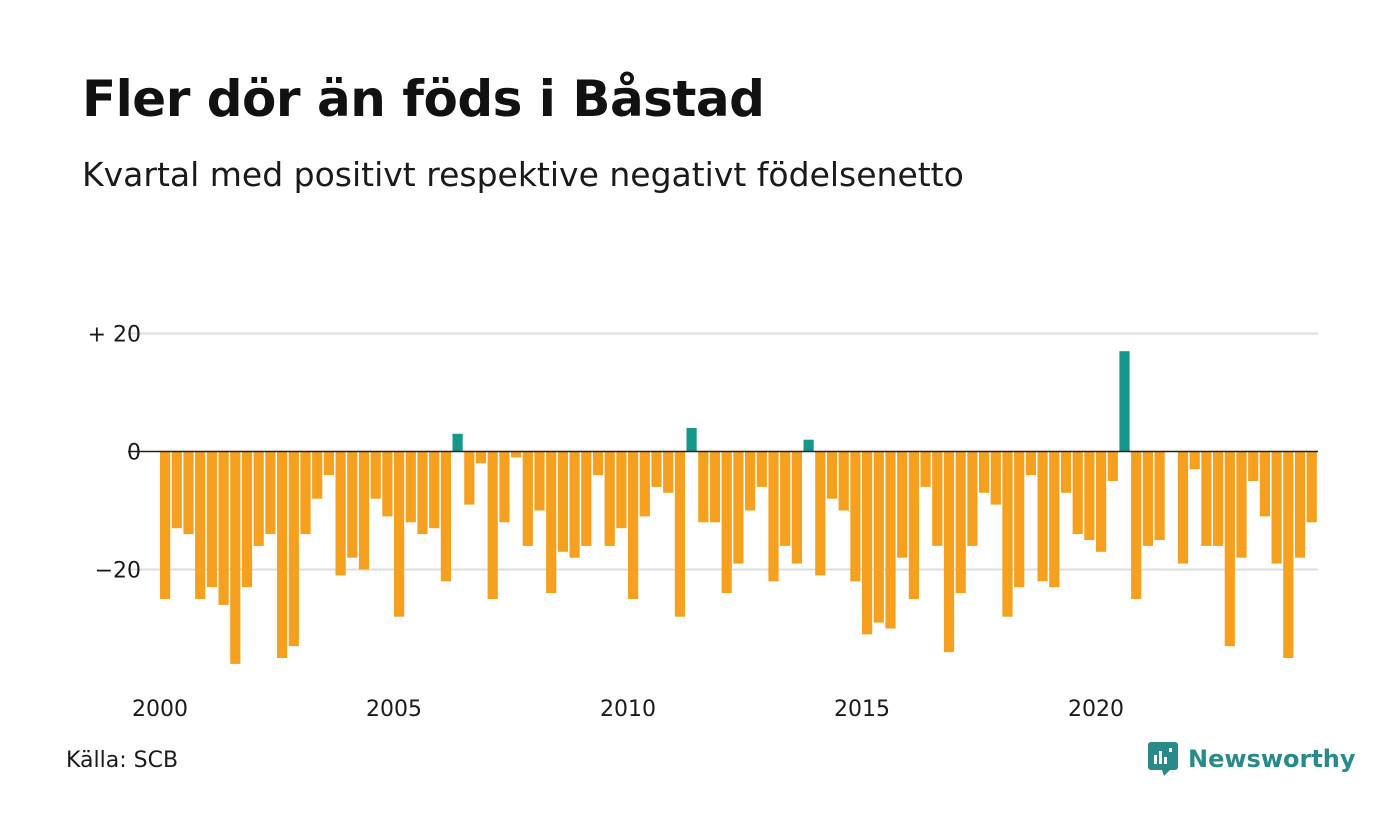 This screenshot has height=840, width=1400. What do you see at coordinates (114, 335) in the screenshot?
I see `y-tick-label: + 20` at bounding box center [114, 335].